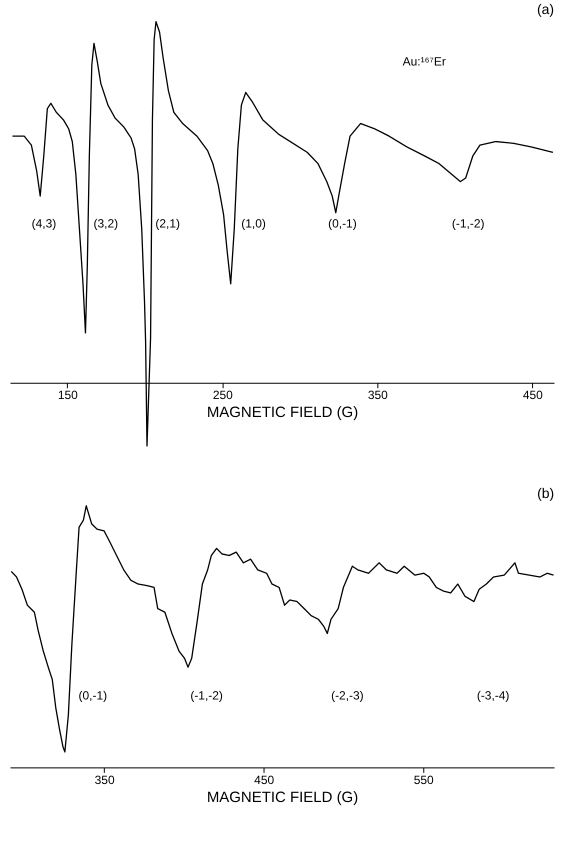 This screenshot has height=857, width=565. Describe the element at coordinates (545, 493) in the screenshot. I see `chart-title: (b)` at that location.